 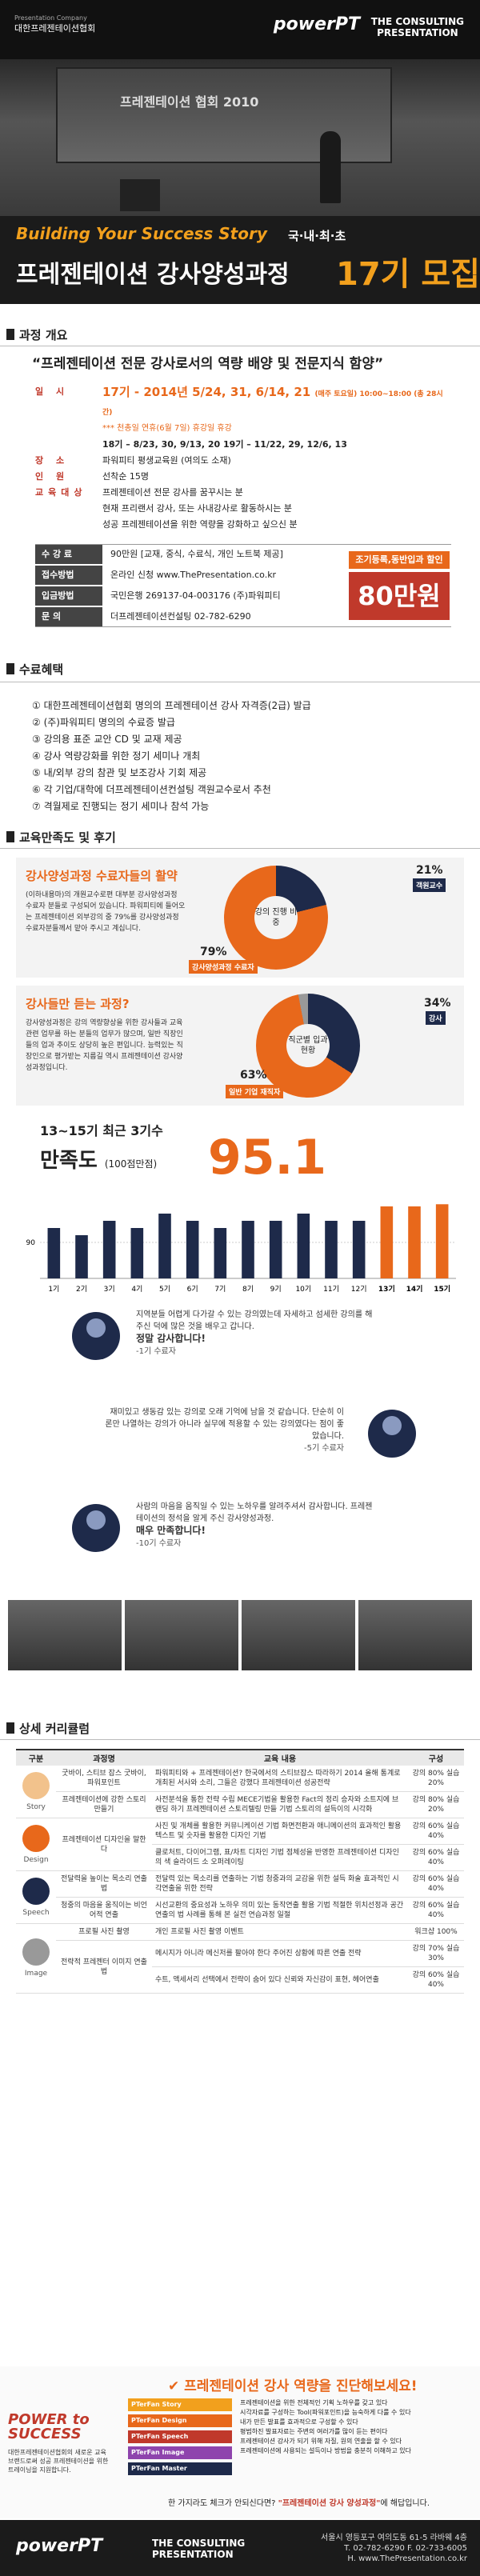 What do you see at coordinates (436, 1953) in the screenshot?
I see `course-ratio: 강의 70% 실습 30%` at bounding box center [436, 1953].